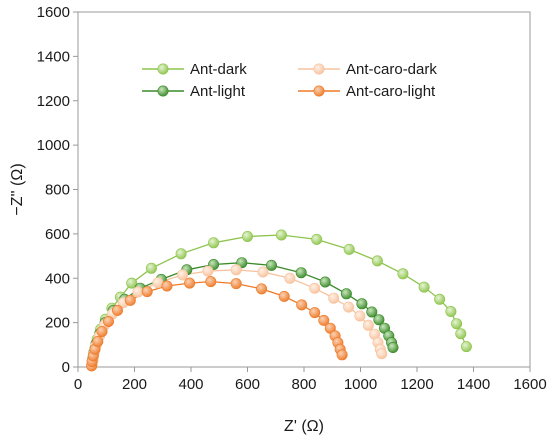  Describe the element at coordinates (57, 190) in the screenshot. I see `y-tick-label: 800` at that location.